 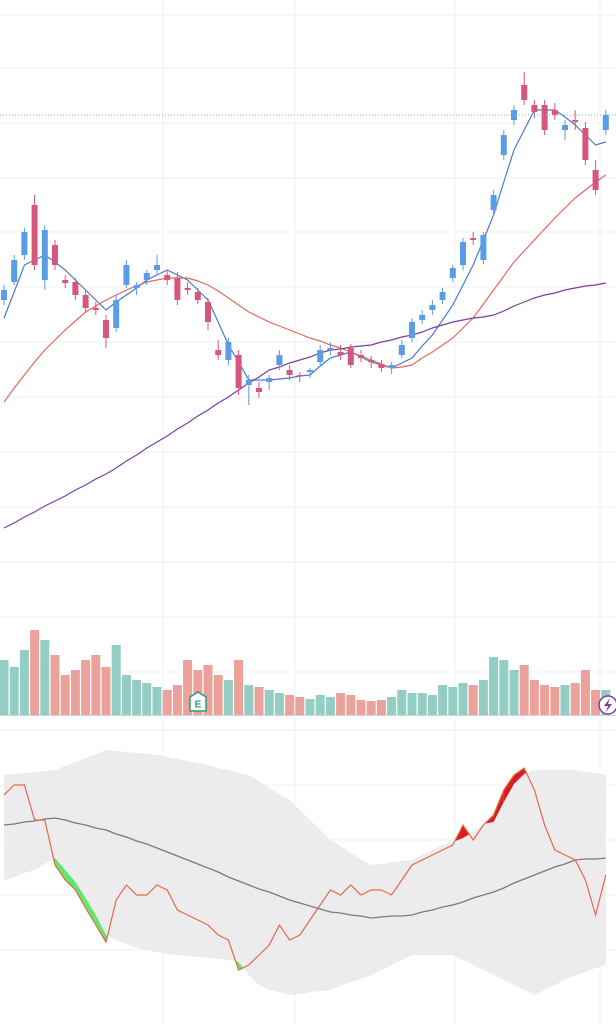 I want to click on above-band-fill, so click(x=508, y=788).